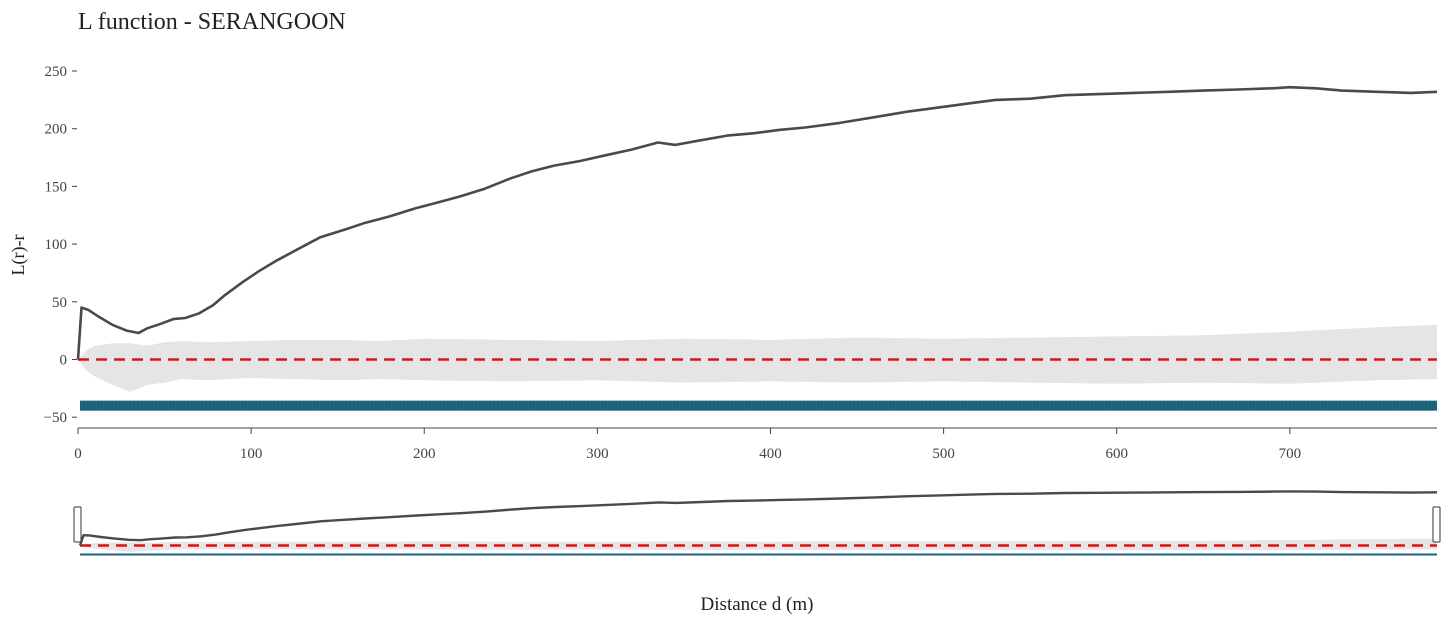 This screenshot has width=1452, height=623. I want to click on y-tick-label: 0, so click(64, 361).